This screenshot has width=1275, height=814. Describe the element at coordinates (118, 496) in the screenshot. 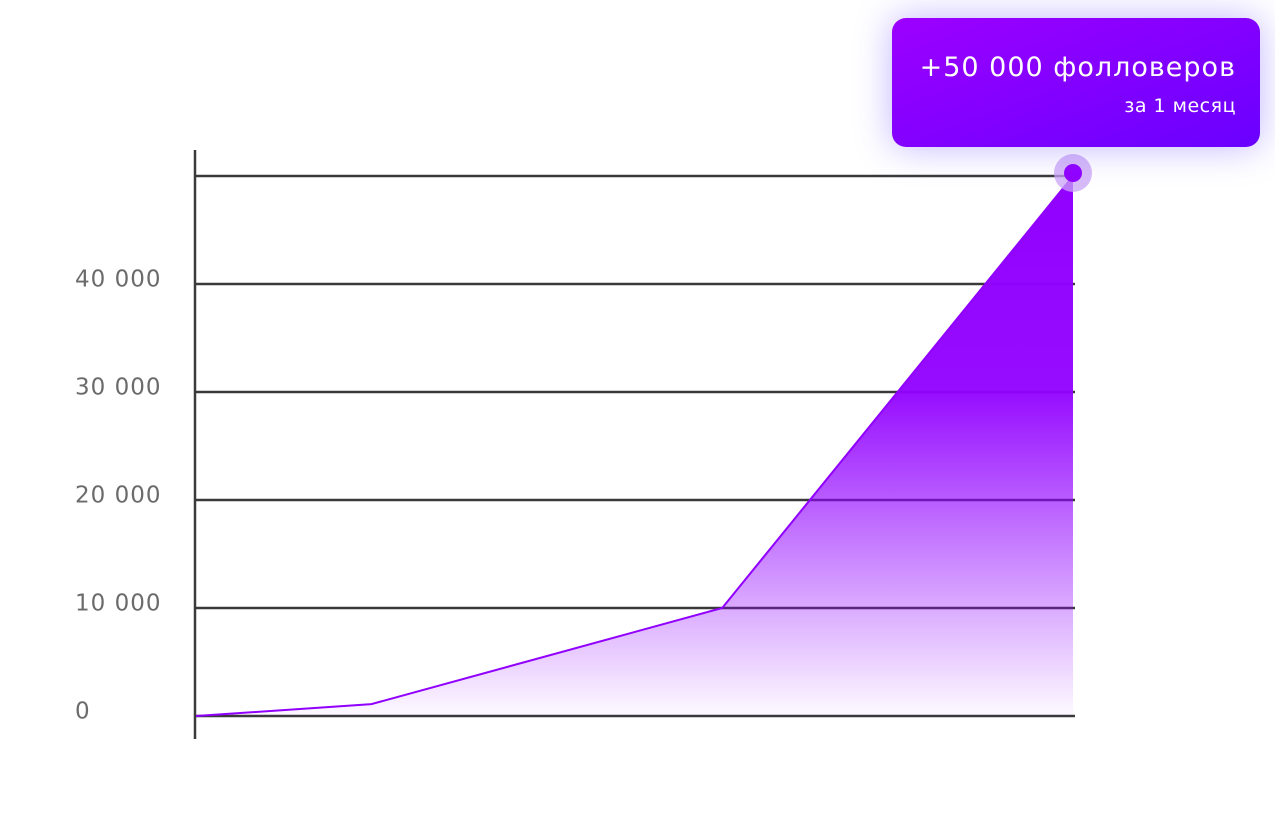

I see `y-tick-label: 20 000` at that location.